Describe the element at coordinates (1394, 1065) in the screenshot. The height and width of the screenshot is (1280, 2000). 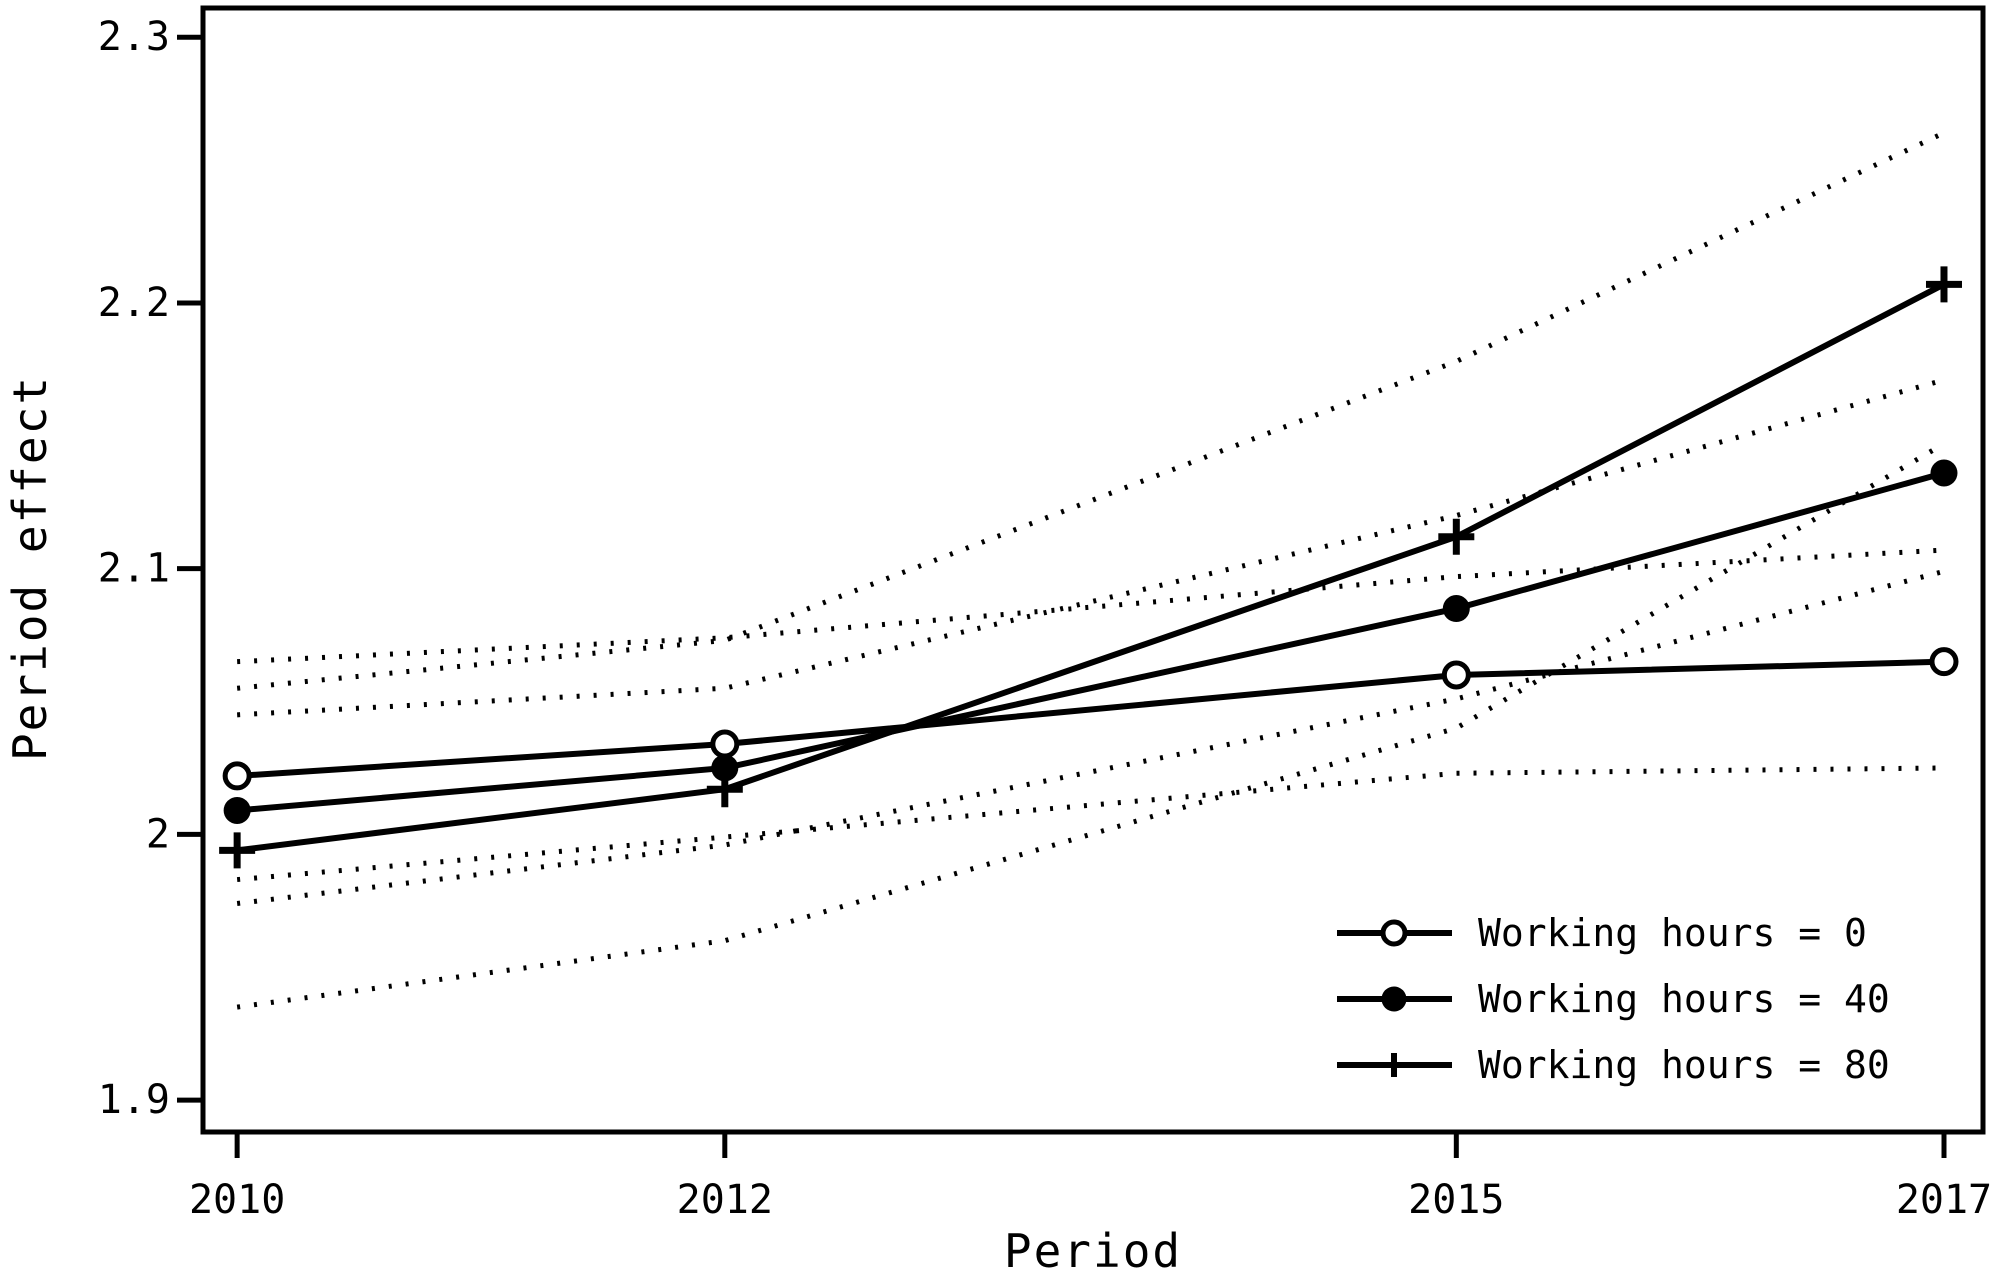
I see `legend-plus-line-icon` at that location.